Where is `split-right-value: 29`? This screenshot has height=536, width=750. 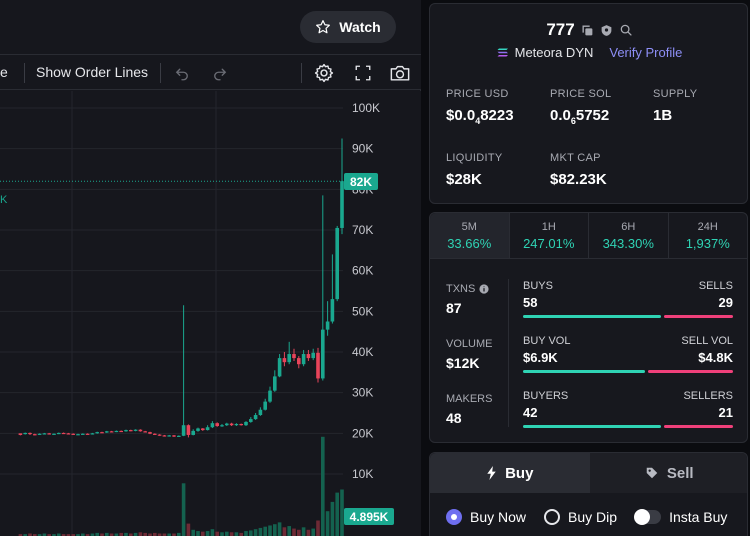
split-right-value: 29 is located at coordinates (725, 302).